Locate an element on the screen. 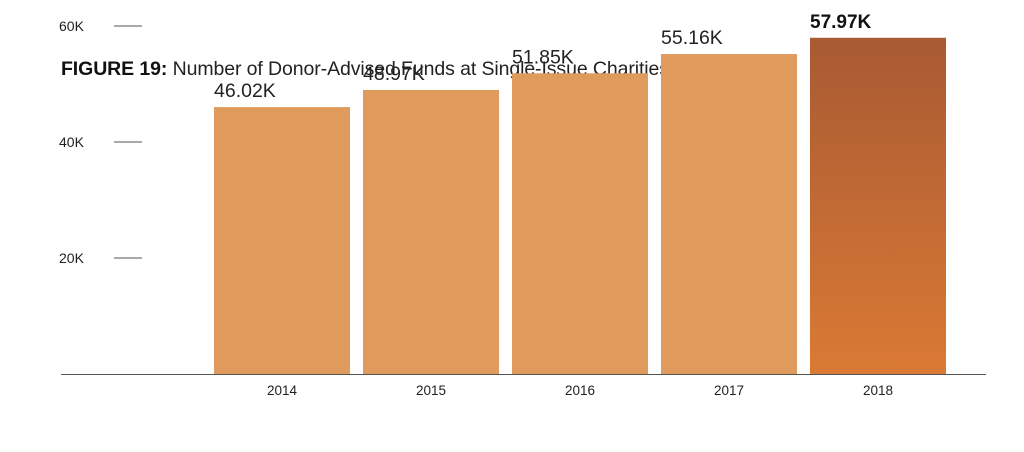 The height and width of the screenshot is (452, 1024). bar-2018 is located at coordinates (878, 206).